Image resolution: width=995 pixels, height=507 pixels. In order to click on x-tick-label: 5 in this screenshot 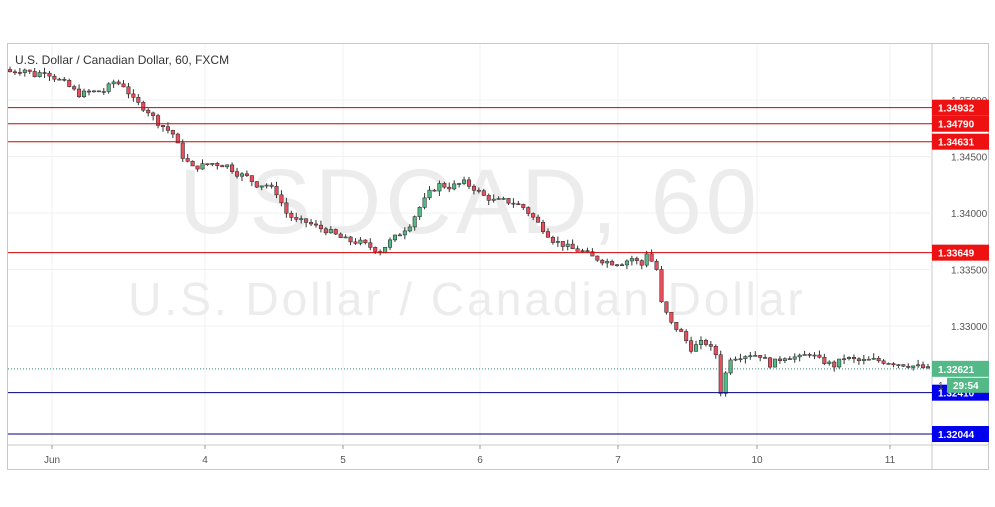, I will do `click(343, 460)`.